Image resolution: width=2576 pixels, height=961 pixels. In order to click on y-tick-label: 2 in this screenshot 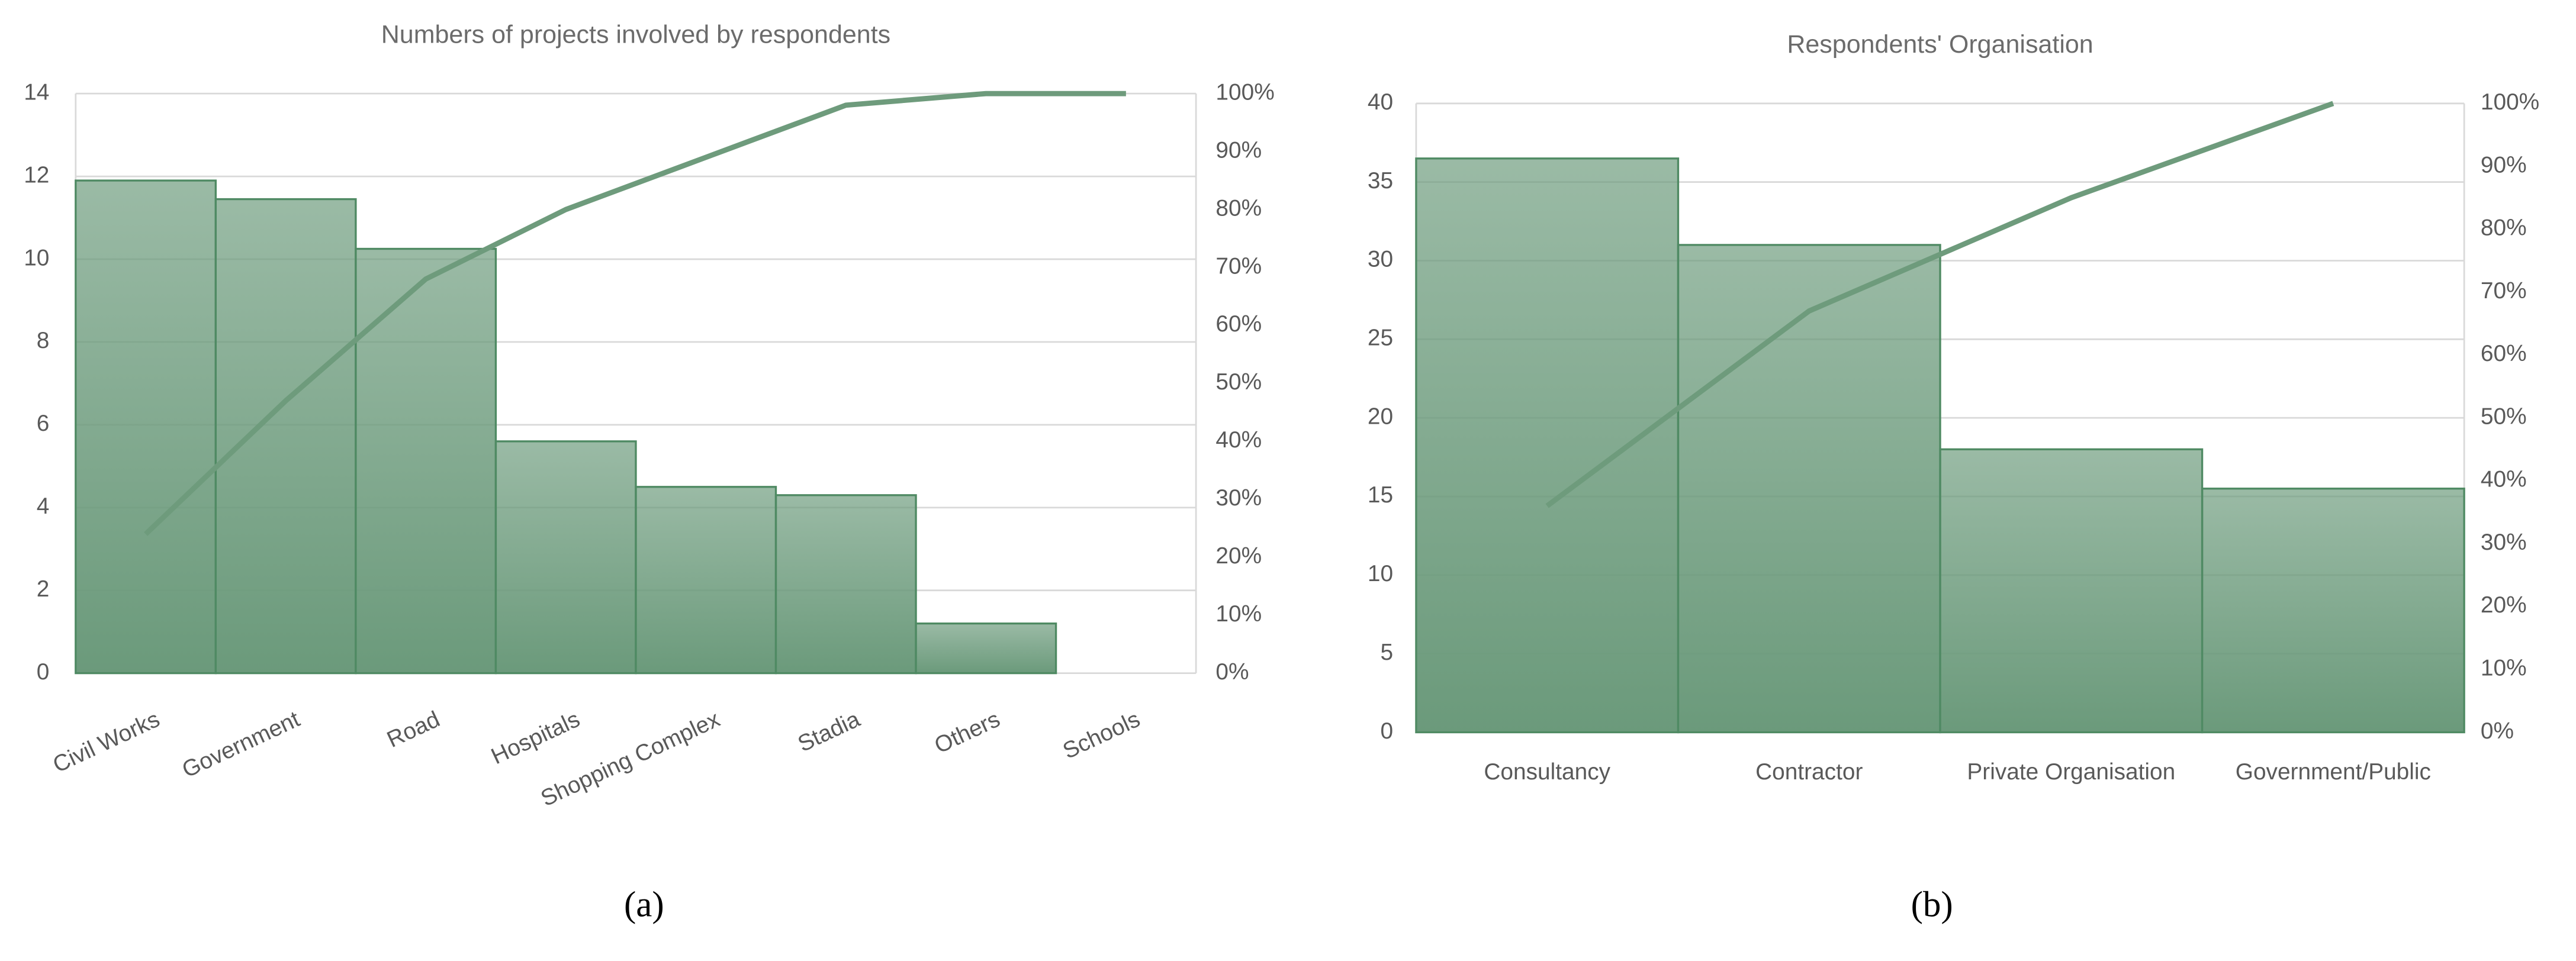, I will do `click(43, 589)`.